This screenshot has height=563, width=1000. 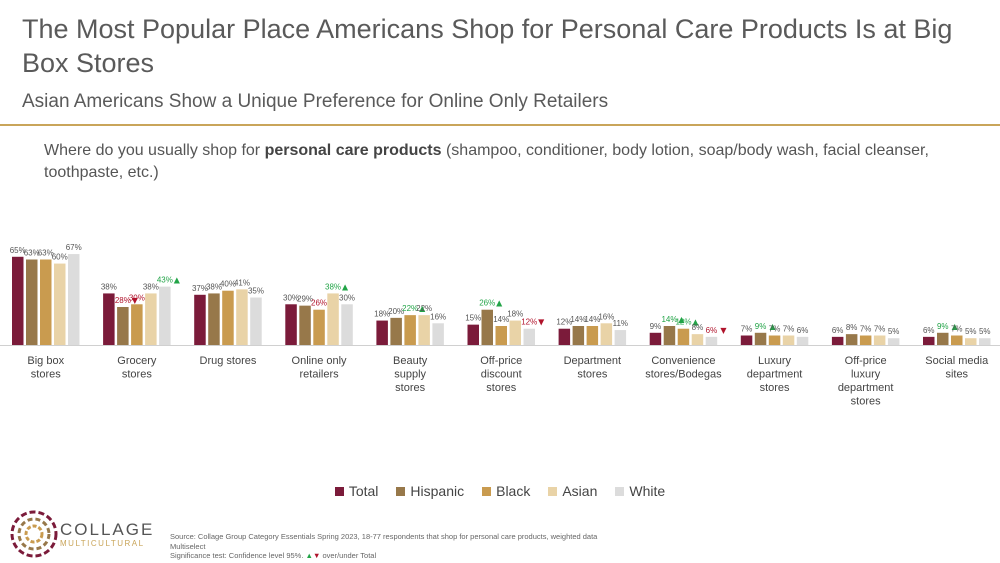 What do you see at coordinates (620, 323) in the screenshot?
I see `data-label-white-6: 11%` at bounding box center [620, 323].